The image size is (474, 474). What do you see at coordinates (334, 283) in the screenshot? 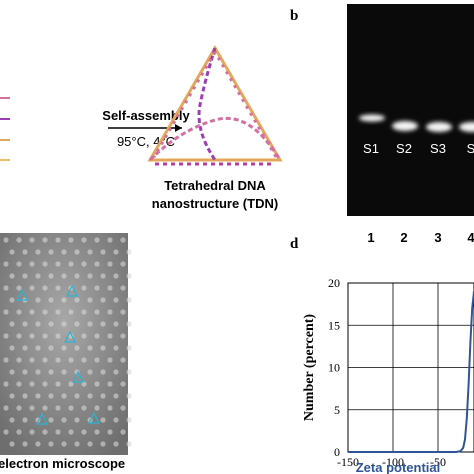
I see `y-tick-label: 20` at bounding box center [334, 283].